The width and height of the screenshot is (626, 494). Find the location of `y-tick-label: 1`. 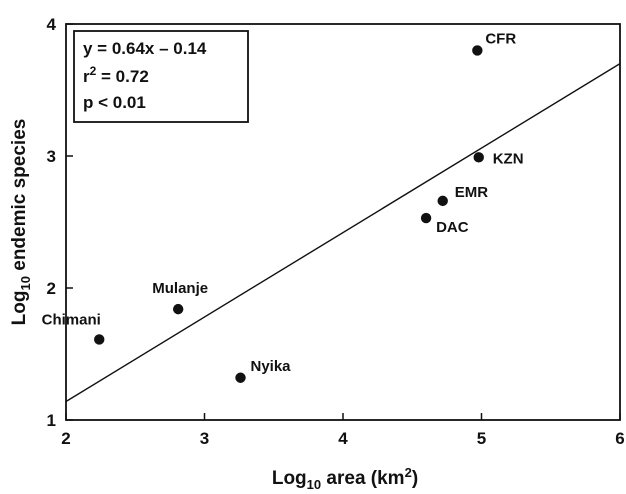

y-tick-label: 1 is located at coordinates (51, 420).